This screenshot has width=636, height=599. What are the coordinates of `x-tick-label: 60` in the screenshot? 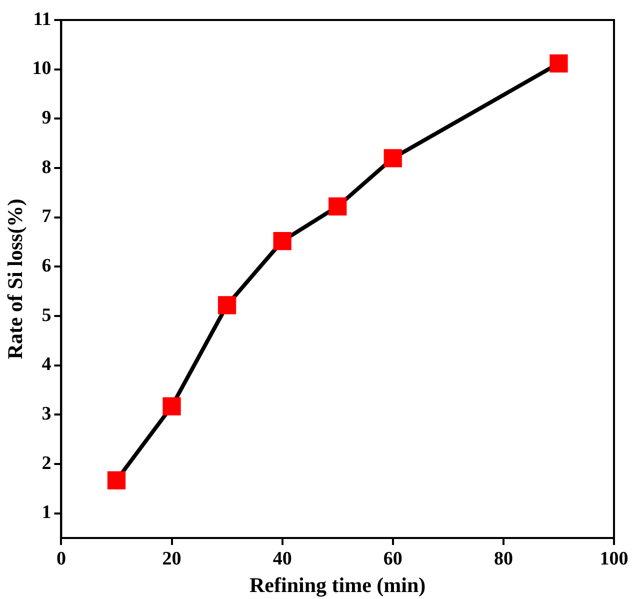 It's located at (392, 559).